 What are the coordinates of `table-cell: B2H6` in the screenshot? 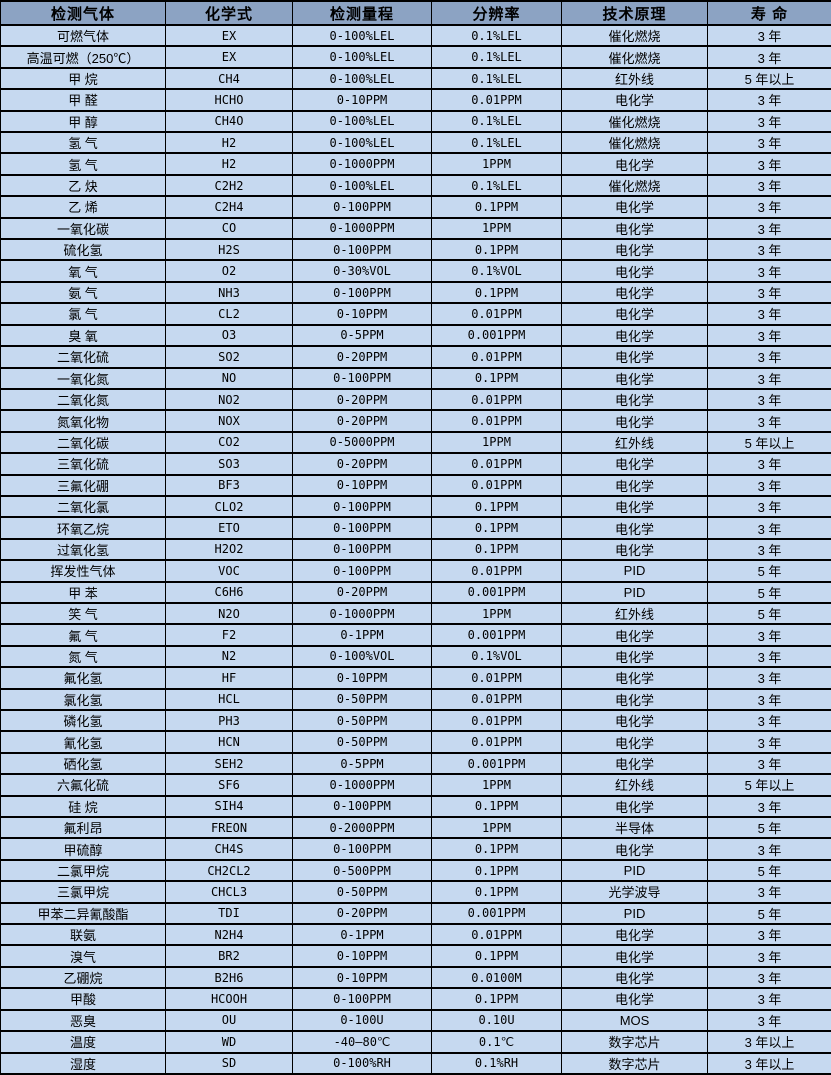 It's located at (229, 977).